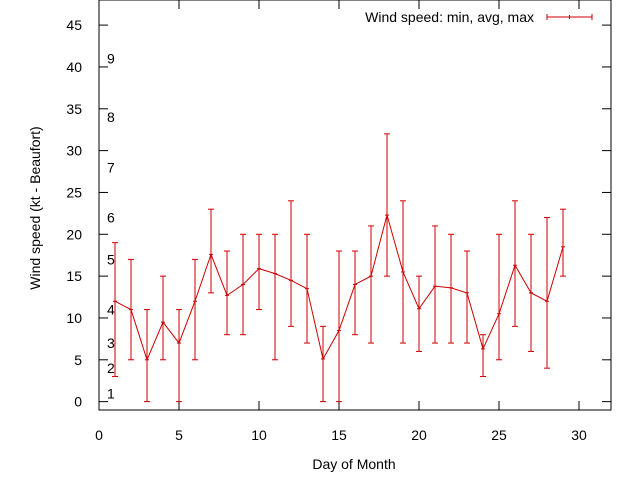  Describe the element at coordinates (499, 435) in the screenshot. I see `x-tick-label: 25` at that location.